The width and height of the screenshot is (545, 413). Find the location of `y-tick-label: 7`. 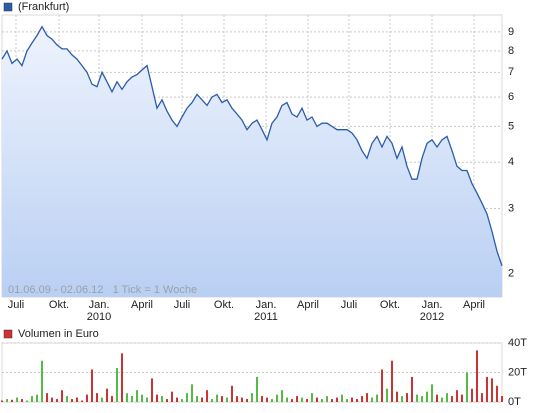

y-tick-label: 7 is located at coordinates (511, 72).